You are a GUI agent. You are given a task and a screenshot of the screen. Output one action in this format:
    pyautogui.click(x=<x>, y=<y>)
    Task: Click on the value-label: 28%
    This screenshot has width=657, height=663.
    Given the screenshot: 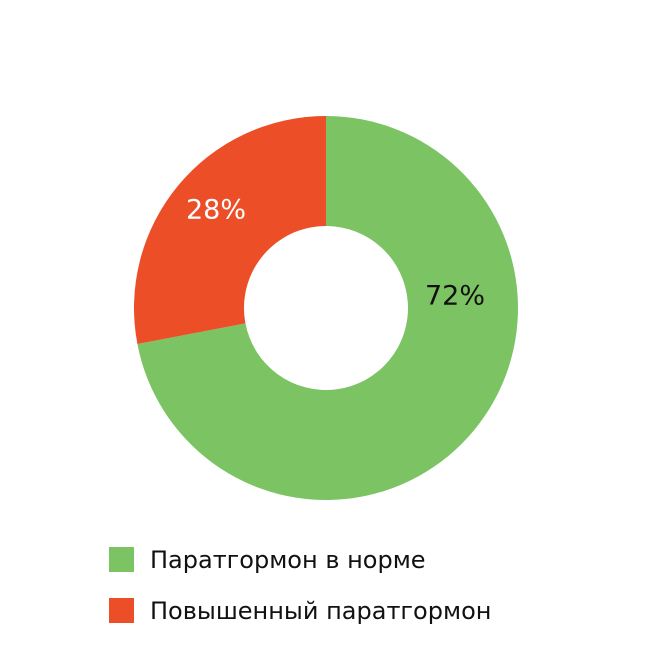 What is the action you would take?
    pyautogui.click(x=216, y=210)
    